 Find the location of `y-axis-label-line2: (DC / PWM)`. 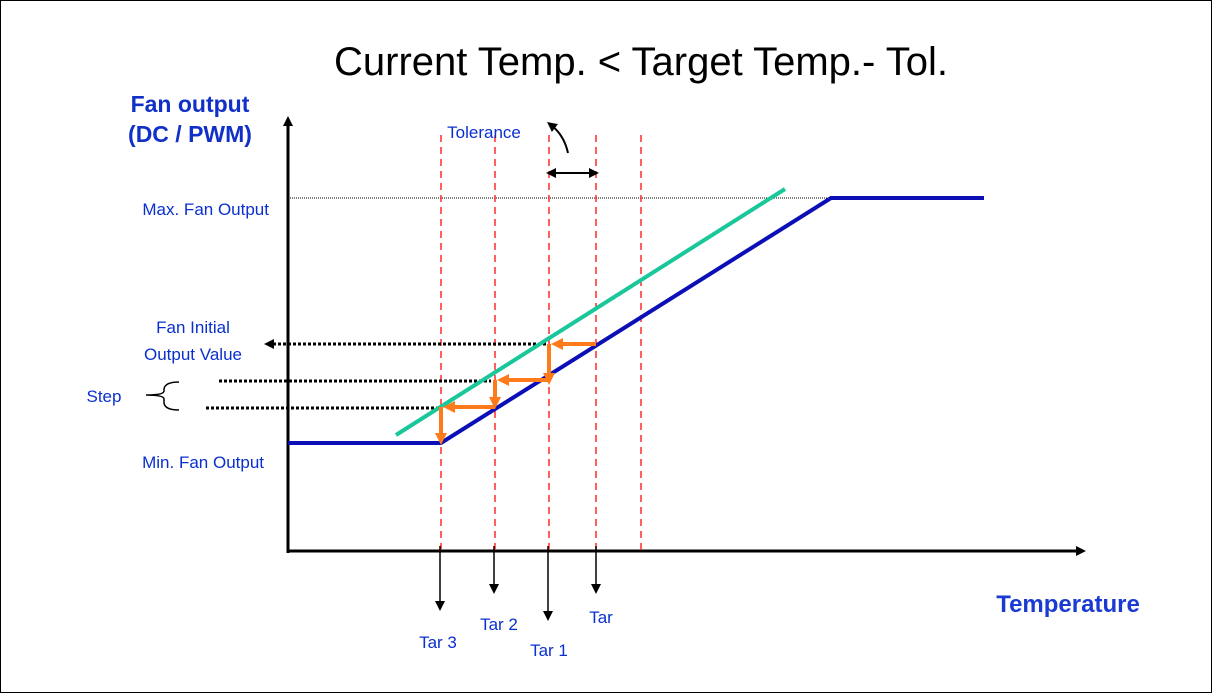

y-axis-label-line2: (DC / PWM) is located at coordinates (190, 134).